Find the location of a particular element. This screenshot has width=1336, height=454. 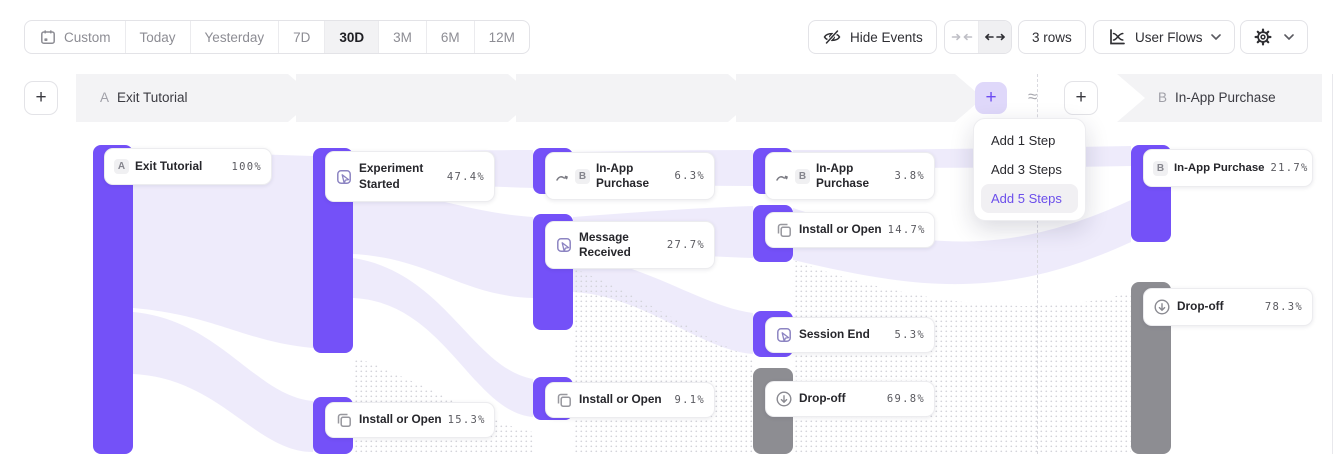

approx-icon: ≈ is located at coordinates (1033, 96).